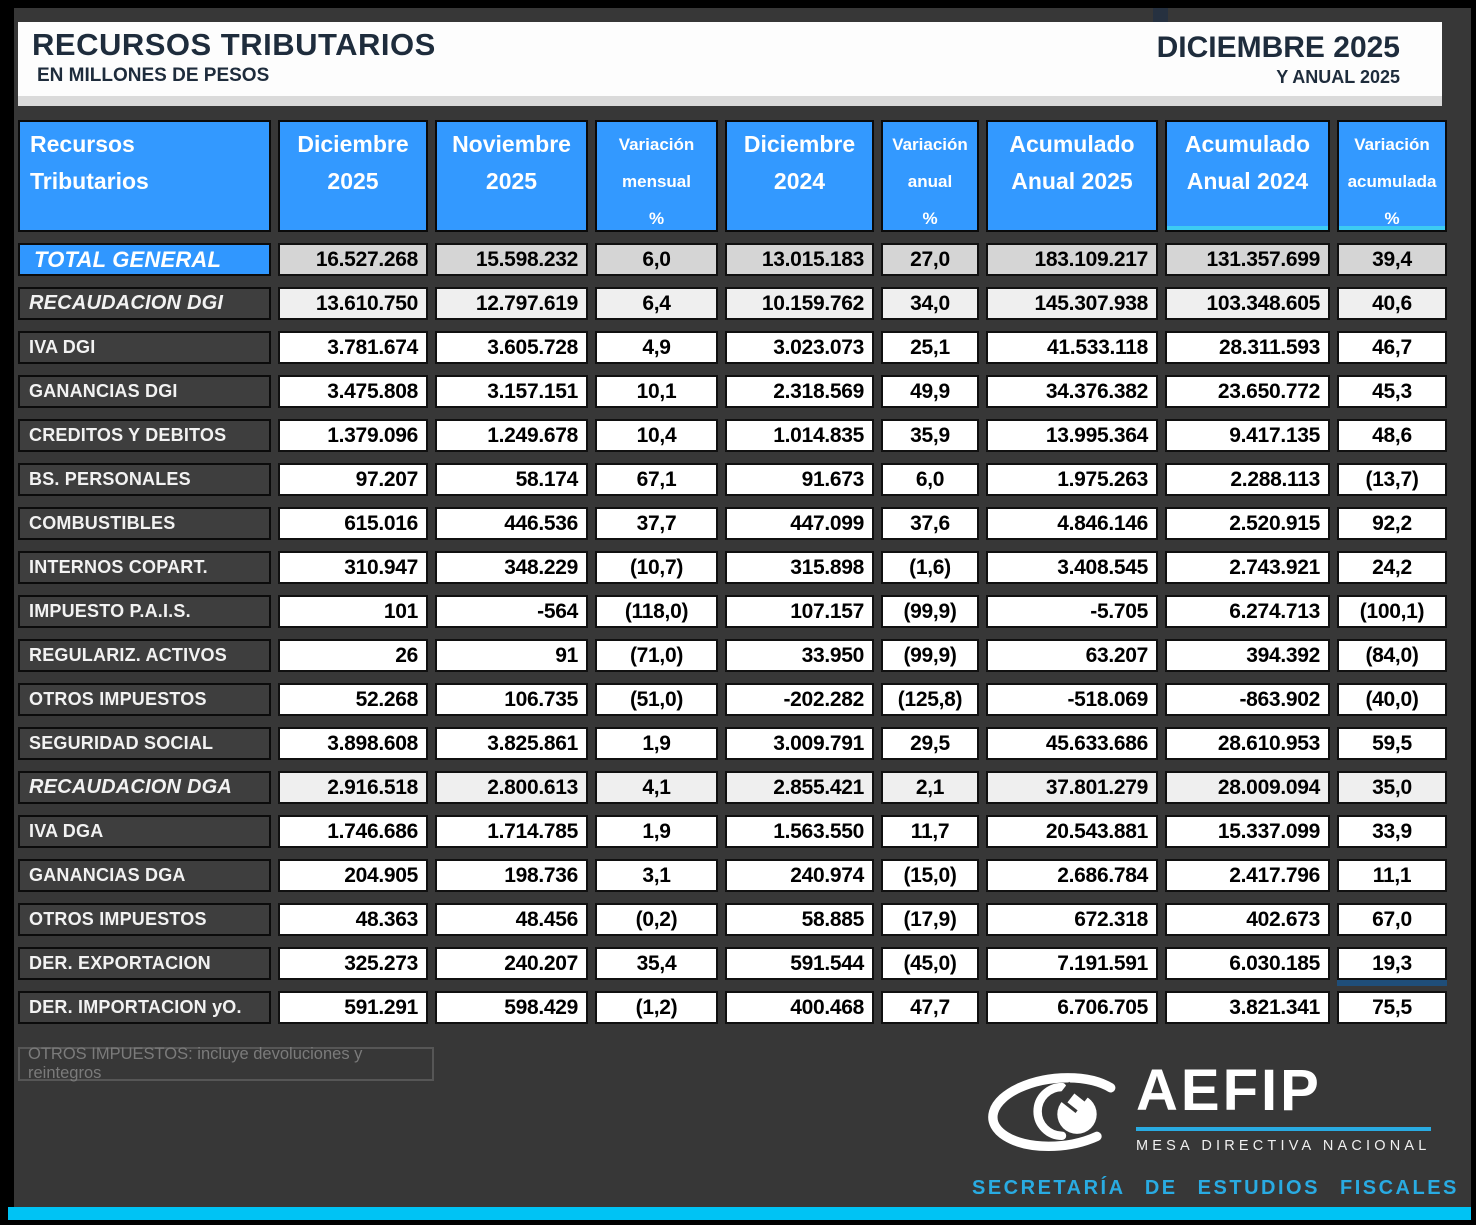  Describe the element at coordinates (1392, 831) in the screenshot. I see `percent-cell: 33,9` at that location.